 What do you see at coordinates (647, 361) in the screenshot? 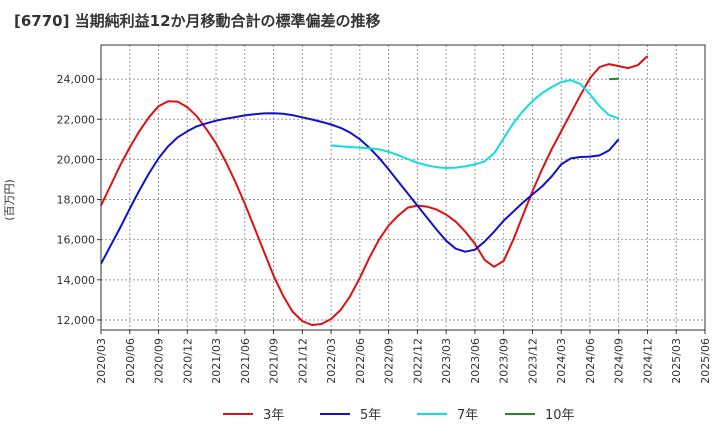
I see `x-tick-label: 2024/12` at bounding box center [647, 361].